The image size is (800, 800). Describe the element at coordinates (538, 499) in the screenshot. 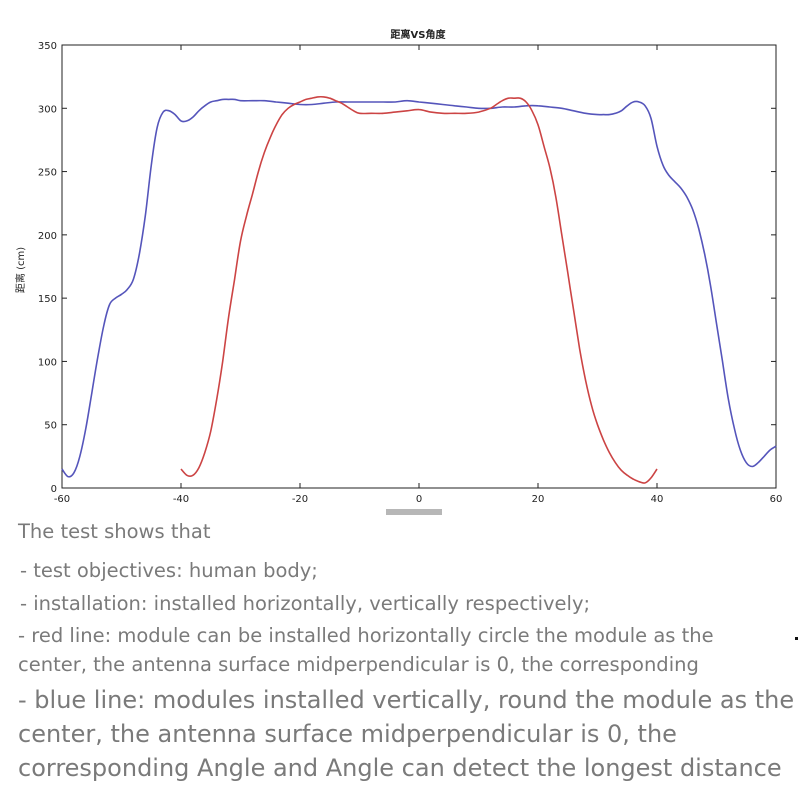

I see `x-tick-label: 20` at that location.